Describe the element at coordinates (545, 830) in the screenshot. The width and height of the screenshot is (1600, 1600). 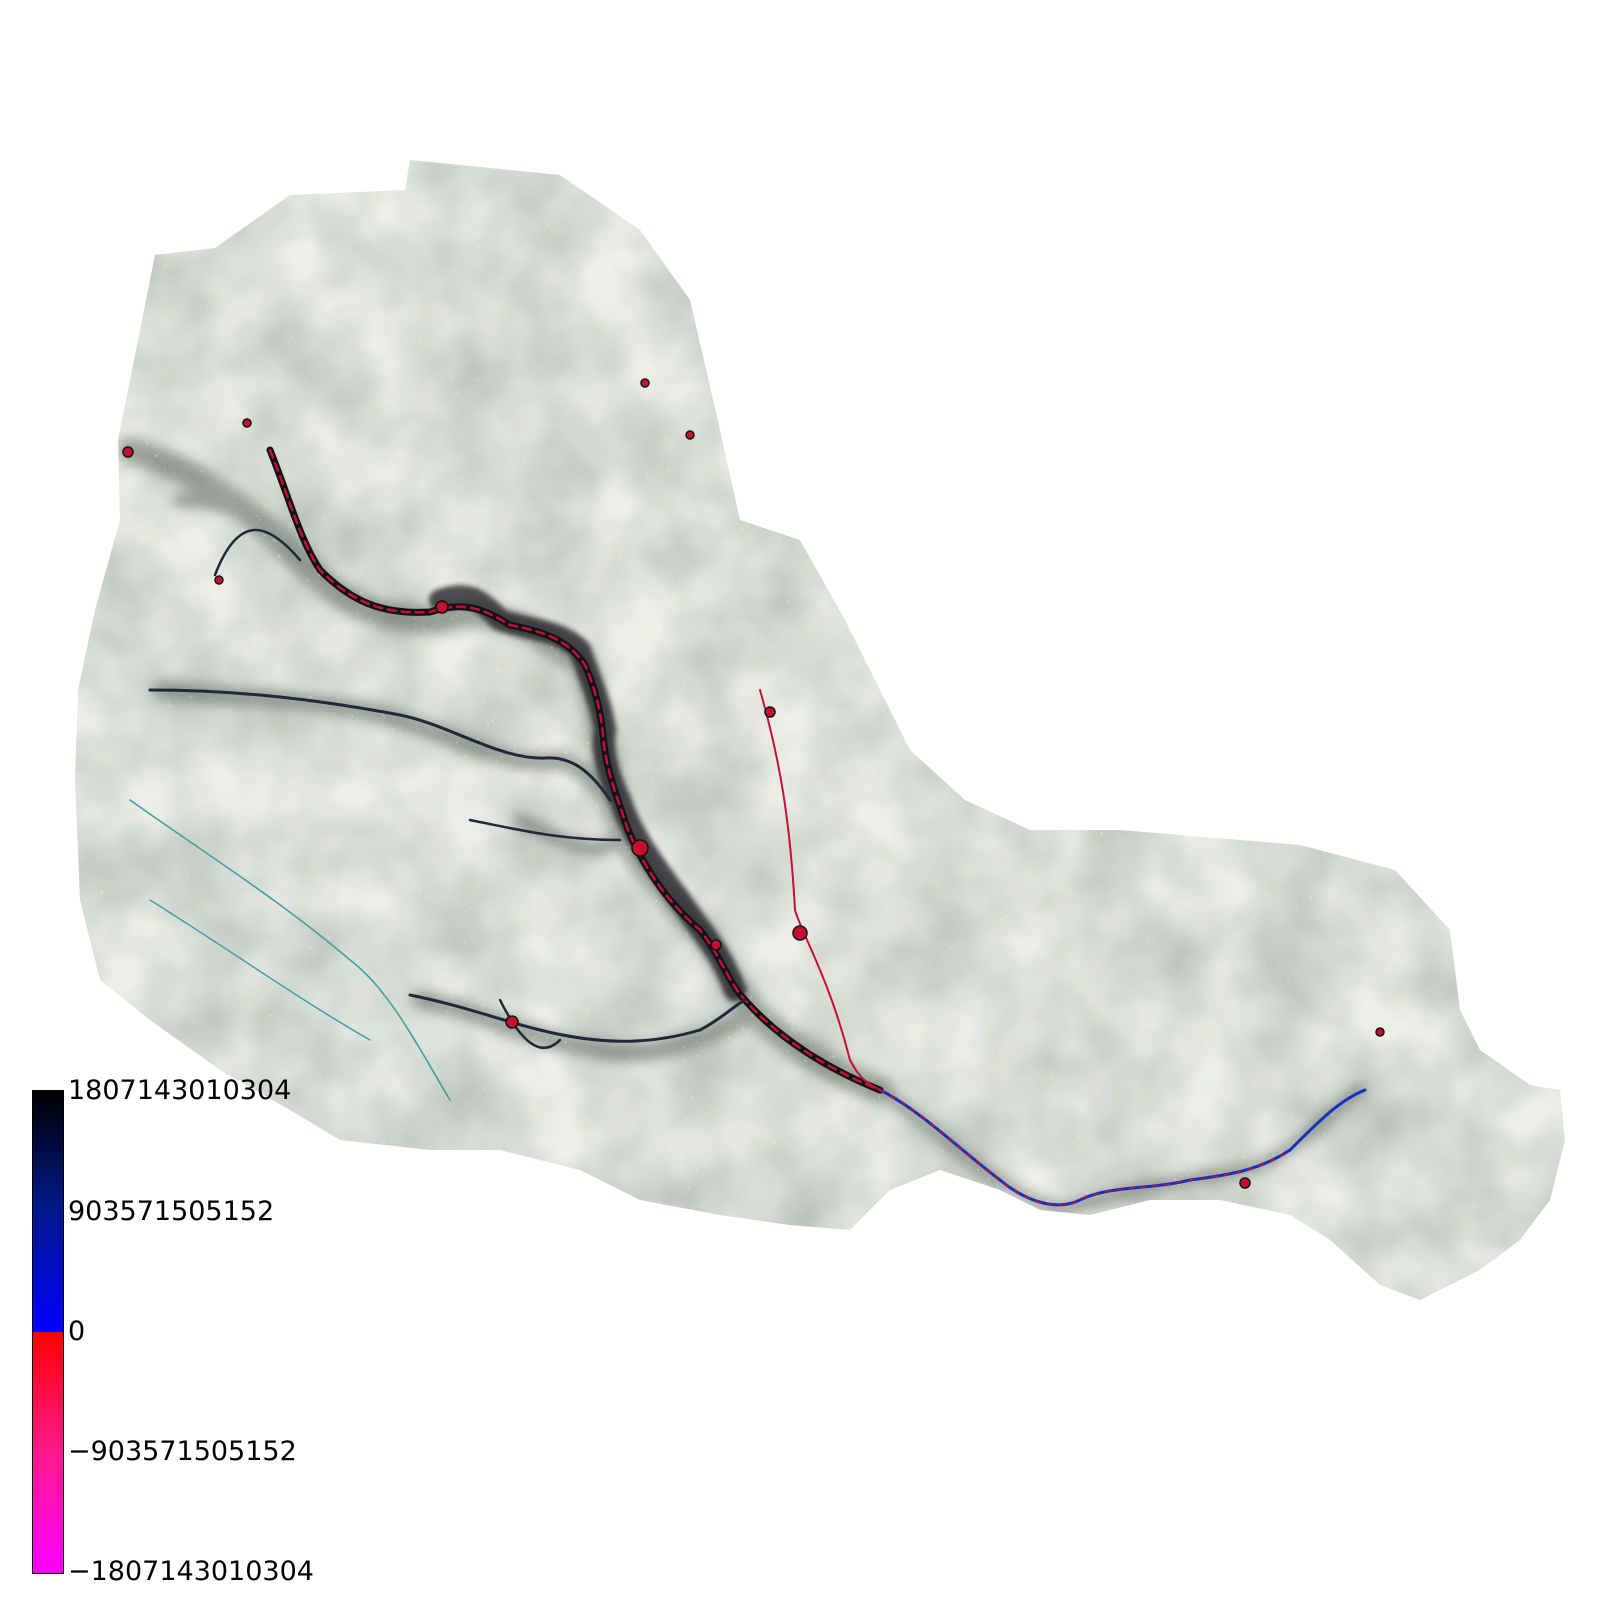
I see `tributary-mid` at that location.